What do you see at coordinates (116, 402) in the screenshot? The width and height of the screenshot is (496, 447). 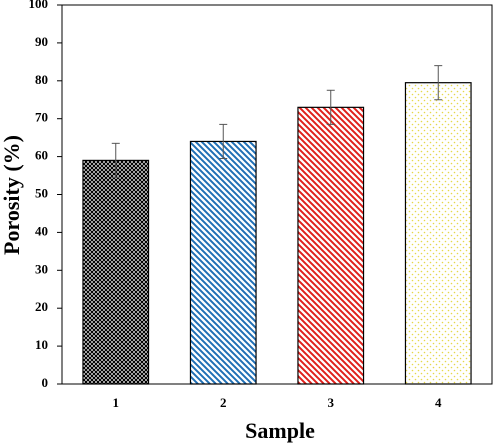 I see `x-tick-label: 1` at bounding box center [116, 402].